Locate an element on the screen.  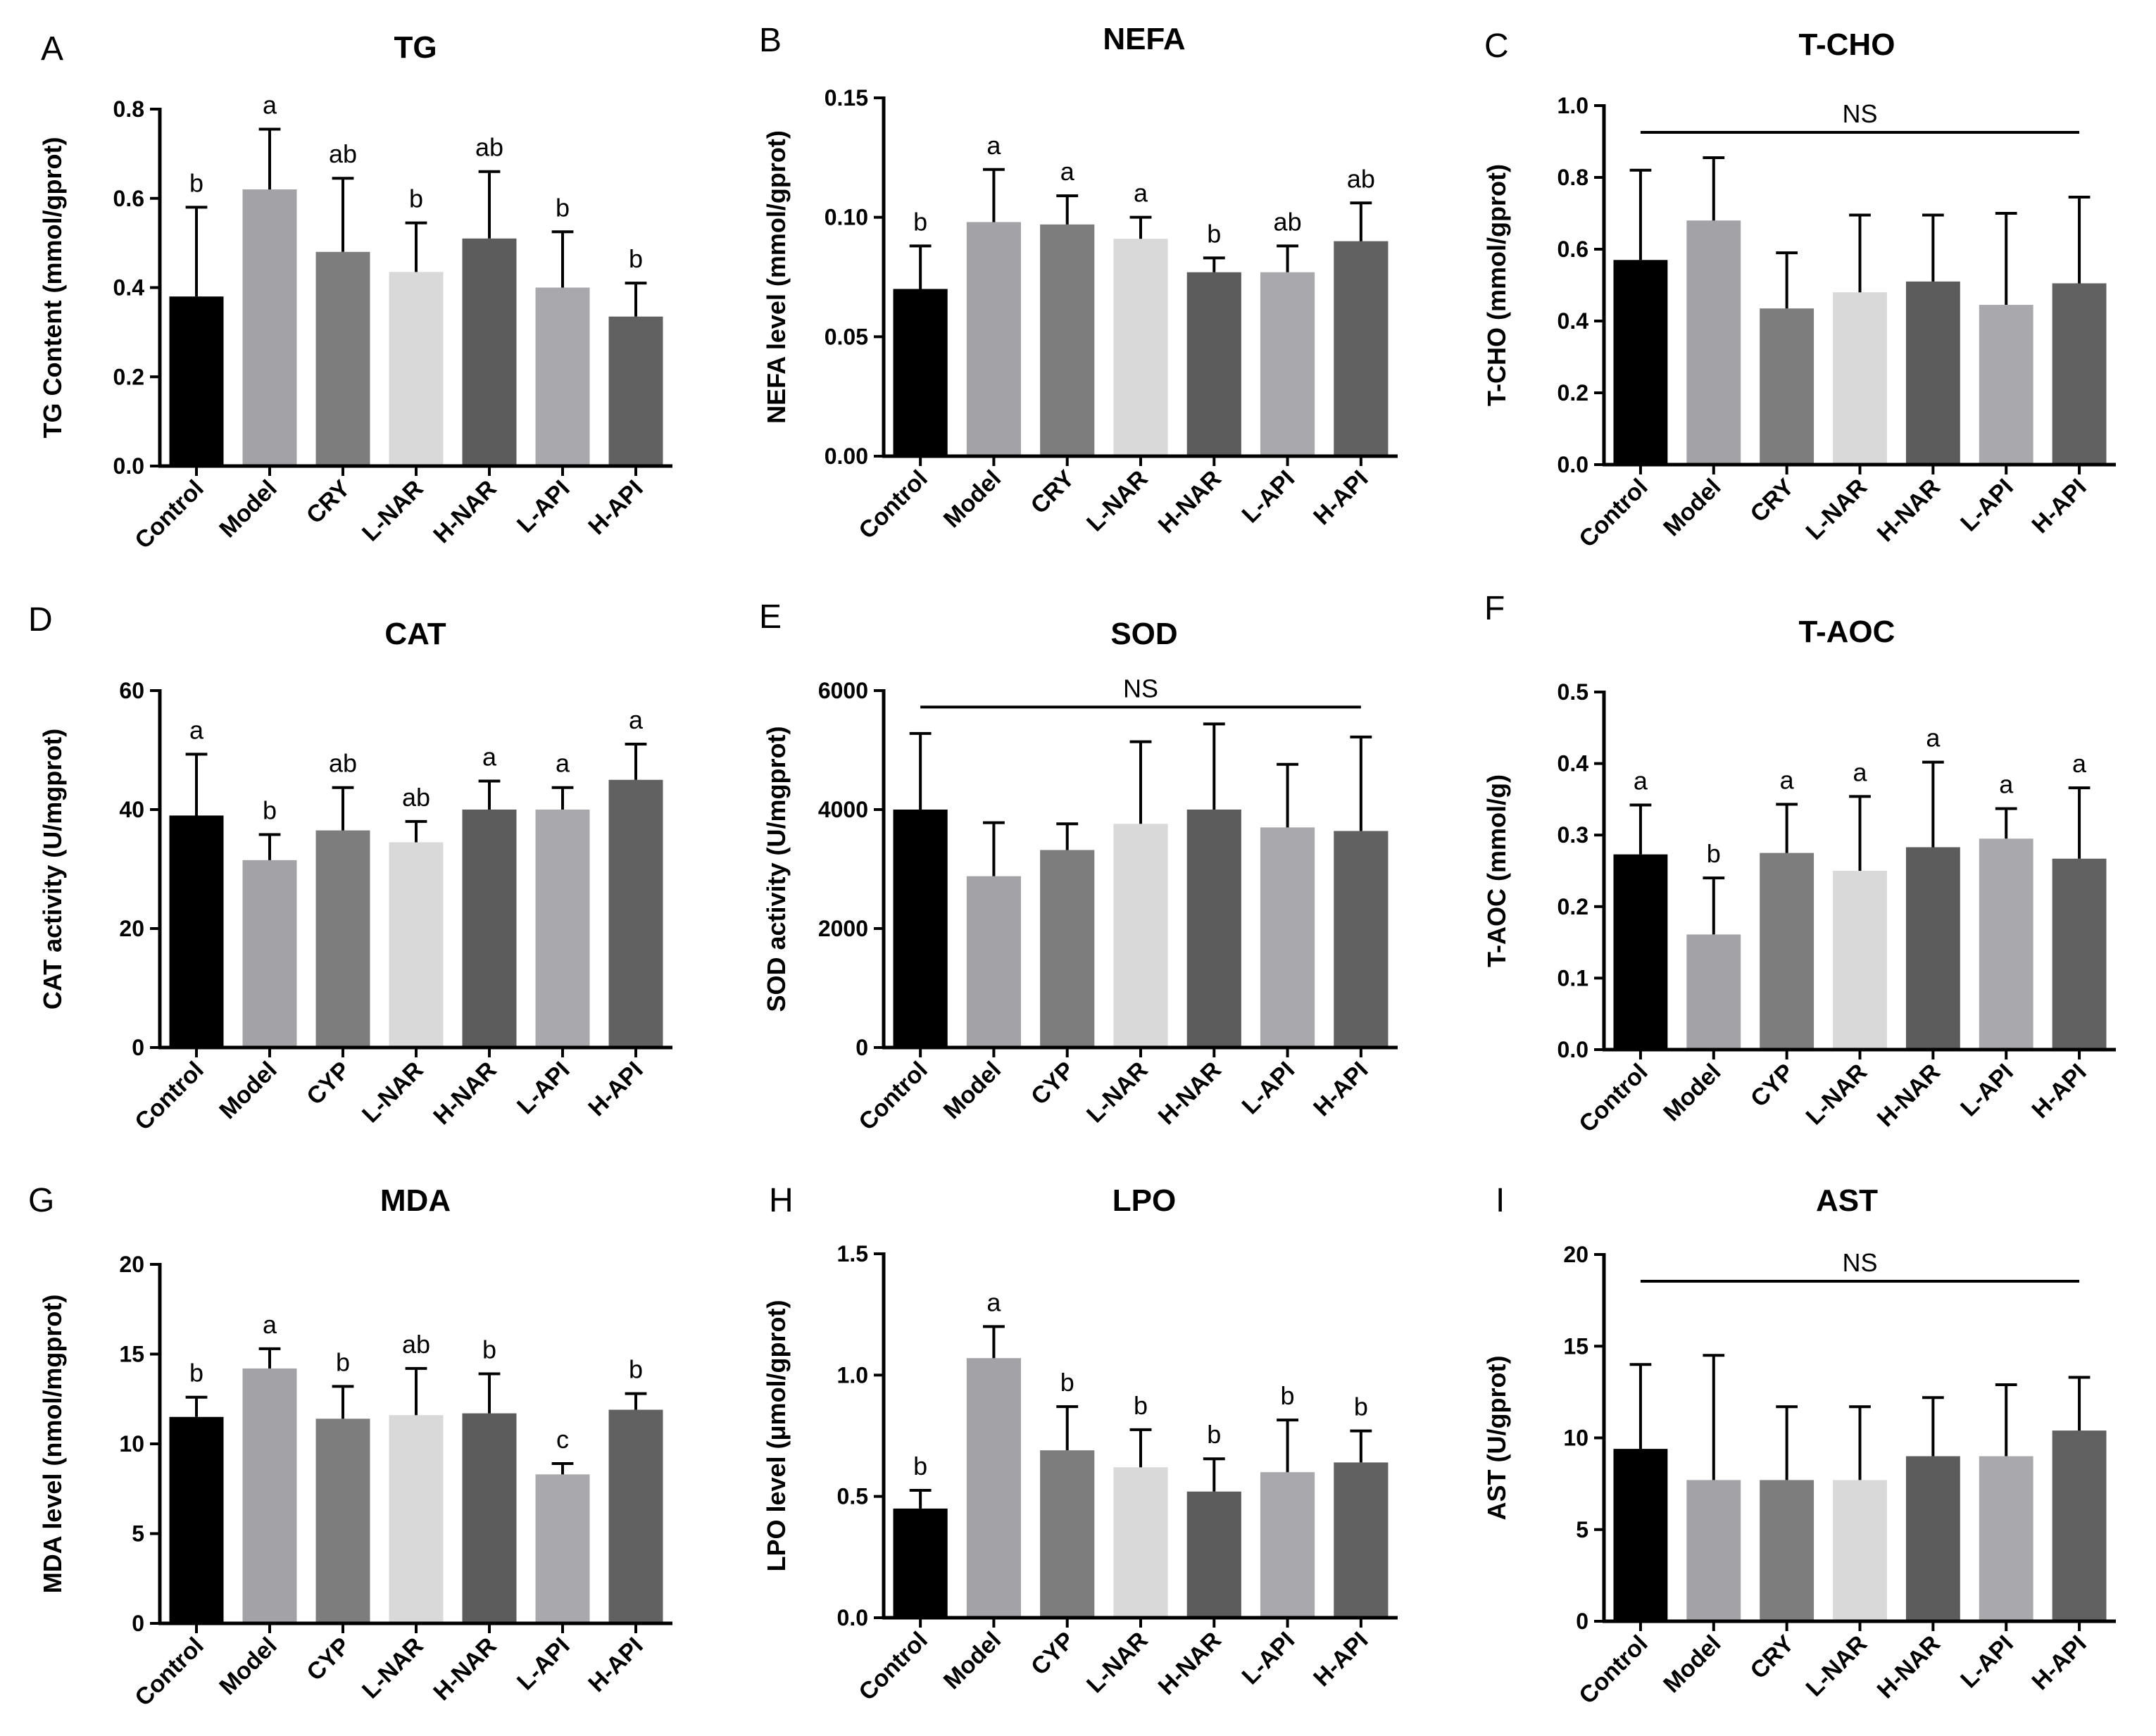
bar-tg-cry is located at coordinates (342, 358).